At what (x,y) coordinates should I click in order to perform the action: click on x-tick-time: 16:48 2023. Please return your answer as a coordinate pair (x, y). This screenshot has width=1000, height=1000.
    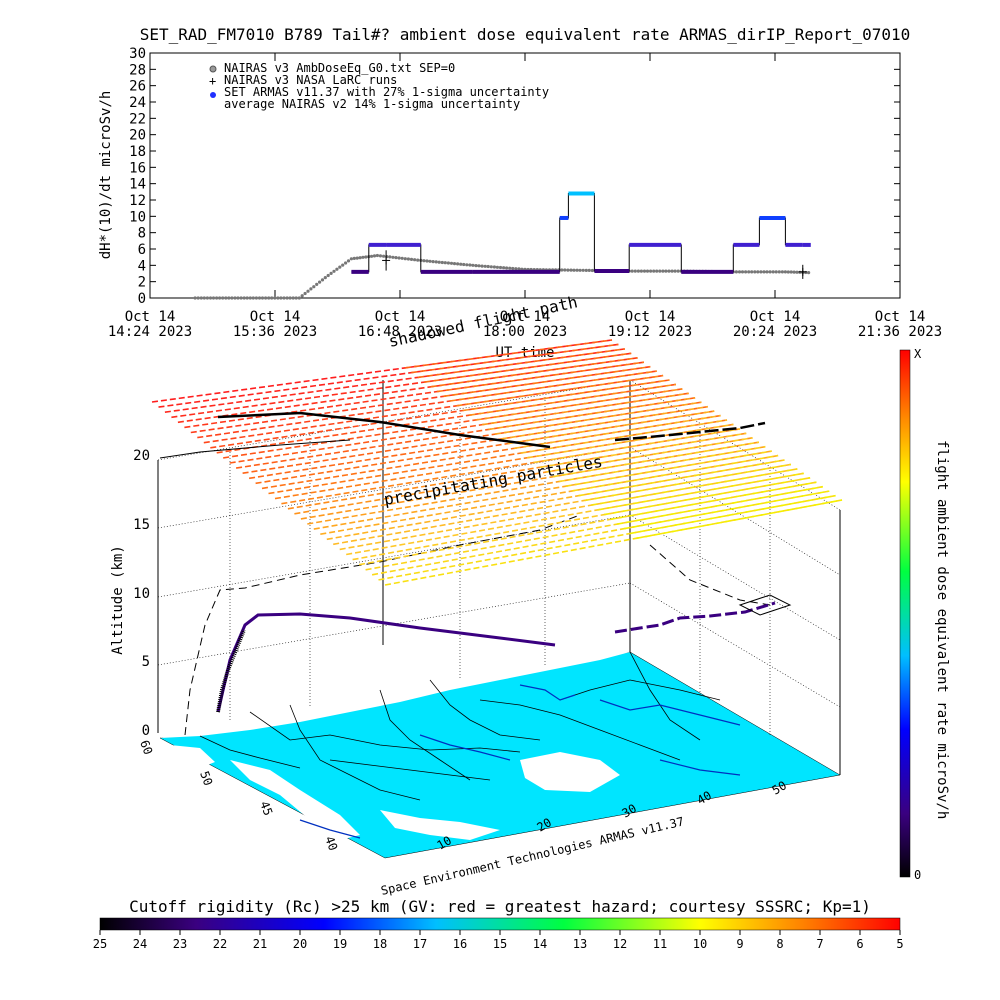
    Looking at the image, I should click on (400, 332).